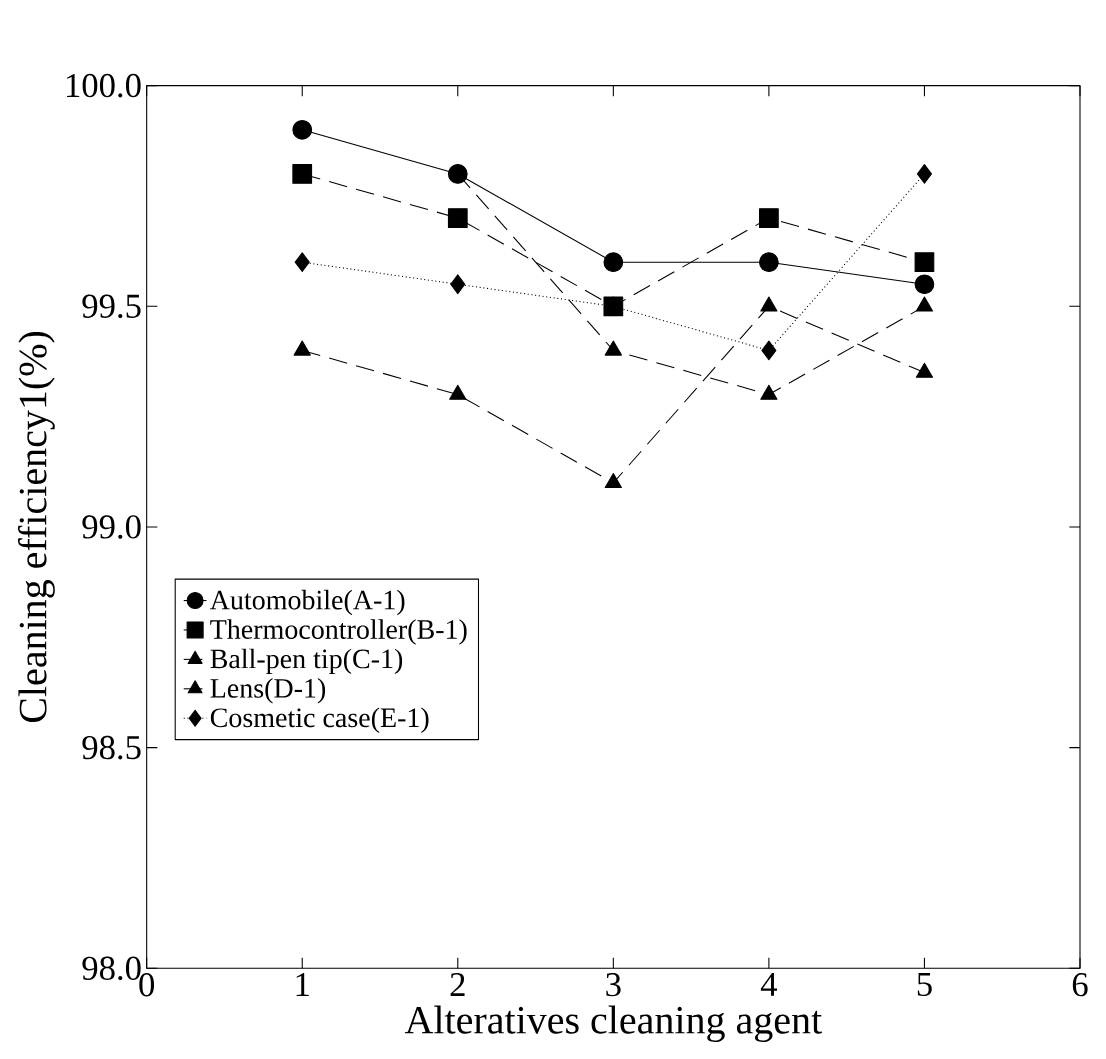  Describe the element at coordinates (268, 691) in the screenshot. I see `legend-label: Lens(D-1)` at that location.